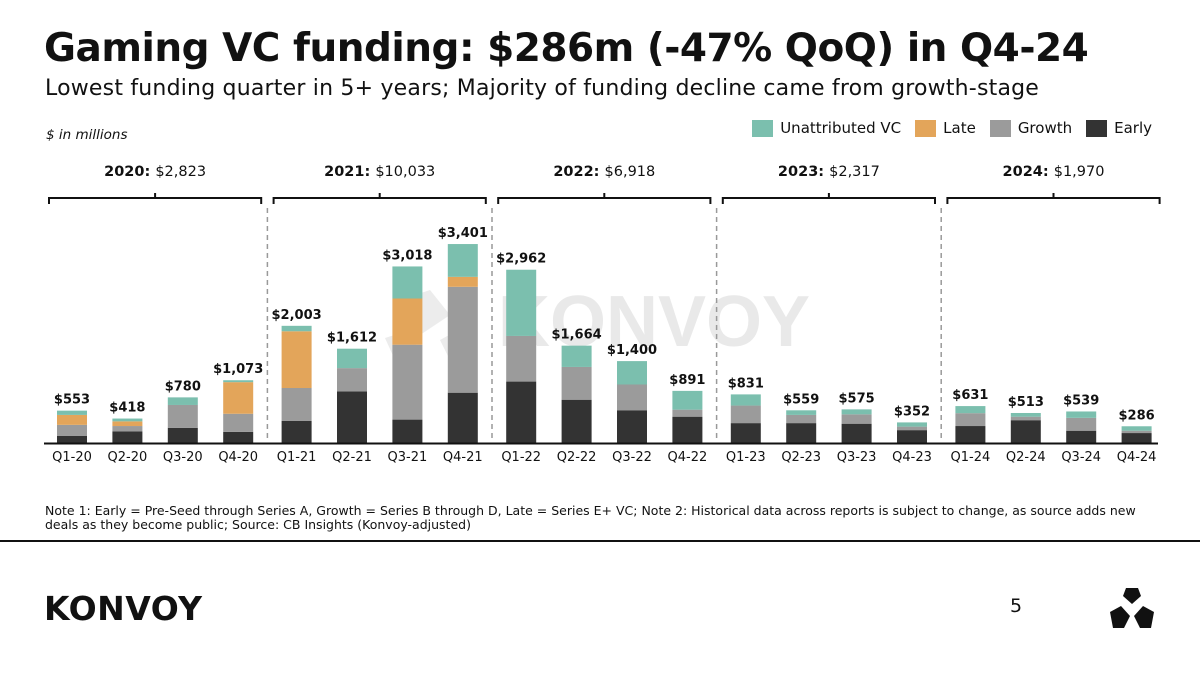  What do you see at coordinates (763, 128) in the screenshot?
I see `legend-swatch-unattributed` at bounding box center [763, 128].